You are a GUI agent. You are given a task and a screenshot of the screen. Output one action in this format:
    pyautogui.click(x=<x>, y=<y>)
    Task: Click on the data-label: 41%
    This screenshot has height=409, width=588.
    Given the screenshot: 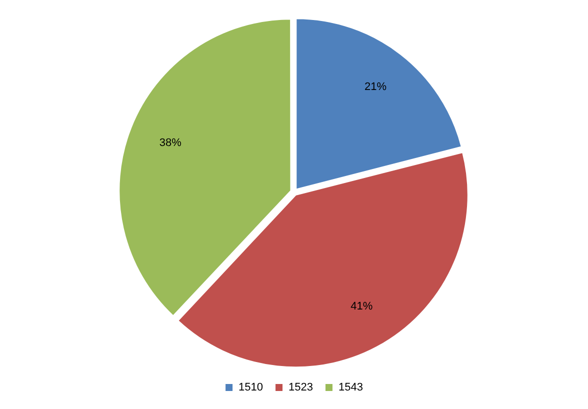 What is the action you would take?
    pyautogui.click(x=361, y=306)
    